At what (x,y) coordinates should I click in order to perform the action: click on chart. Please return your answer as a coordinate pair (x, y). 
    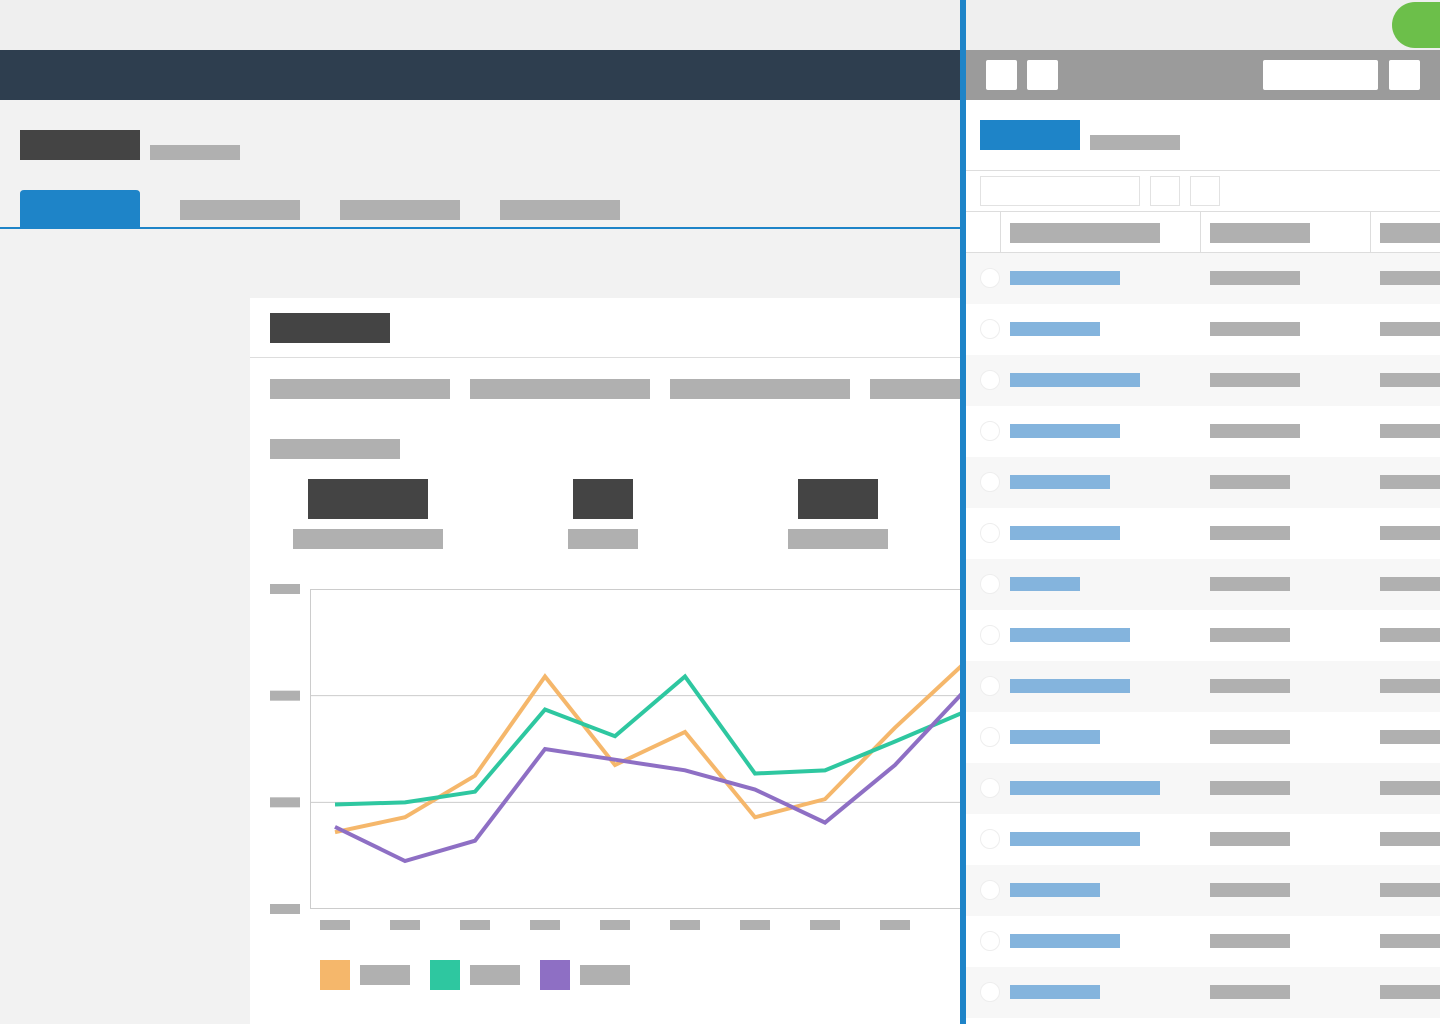
    Looking at the image, I should click on (635, 764).